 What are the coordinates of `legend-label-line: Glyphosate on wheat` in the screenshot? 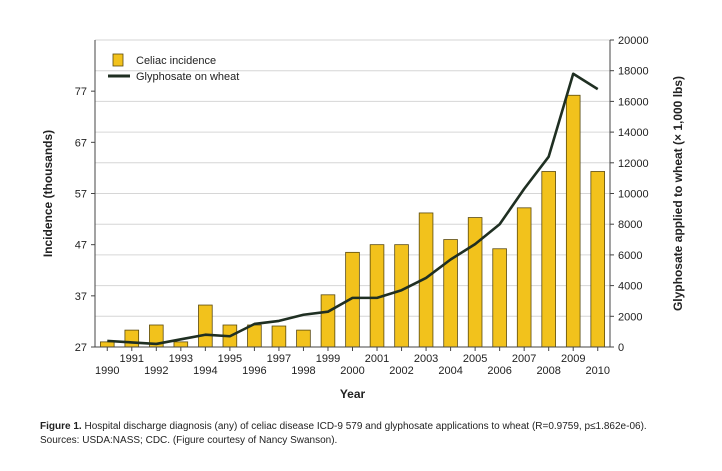 It's located at (187, 77).